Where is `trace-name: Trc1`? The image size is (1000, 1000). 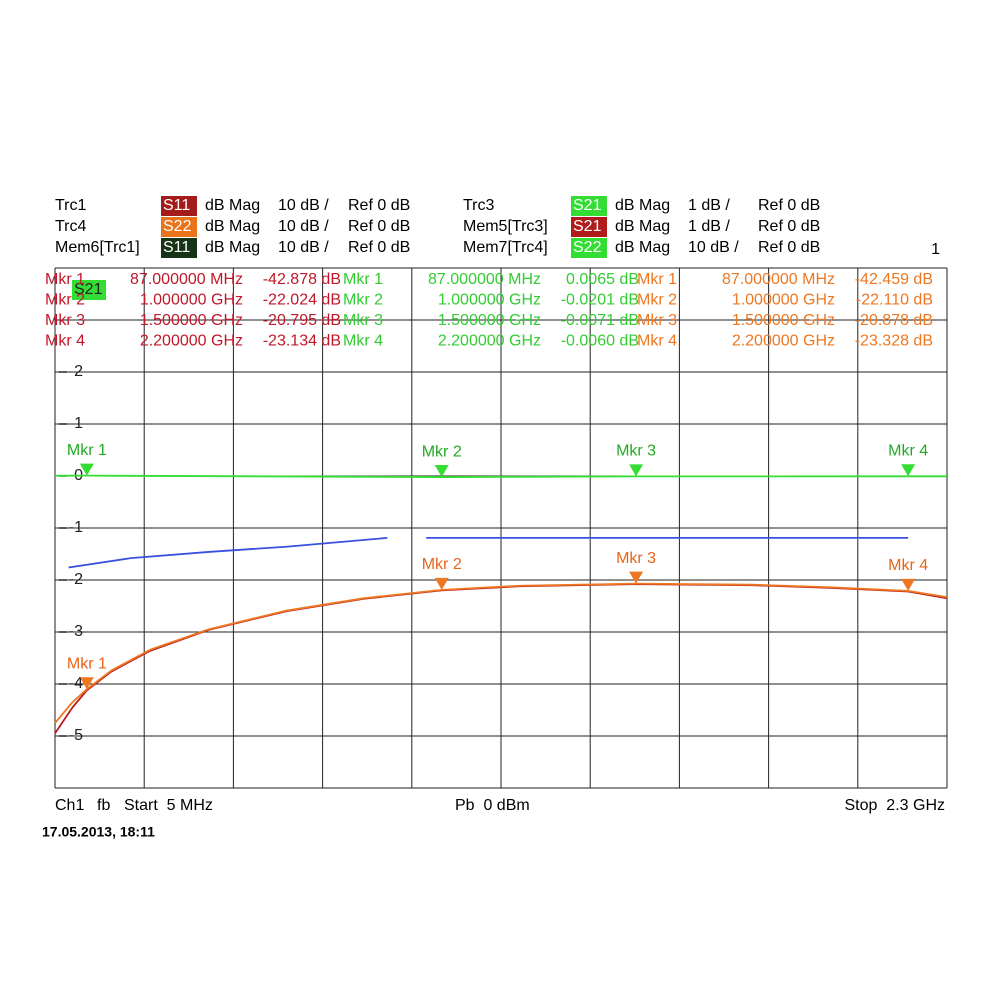
trace-name: Trc1 is located at coordinates (71, 205).